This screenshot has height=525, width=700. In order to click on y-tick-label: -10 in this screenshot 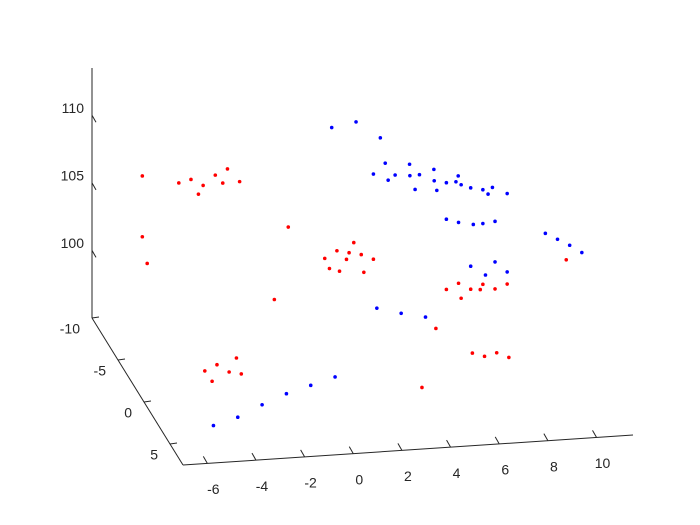, I will do `click(70, 329)`.